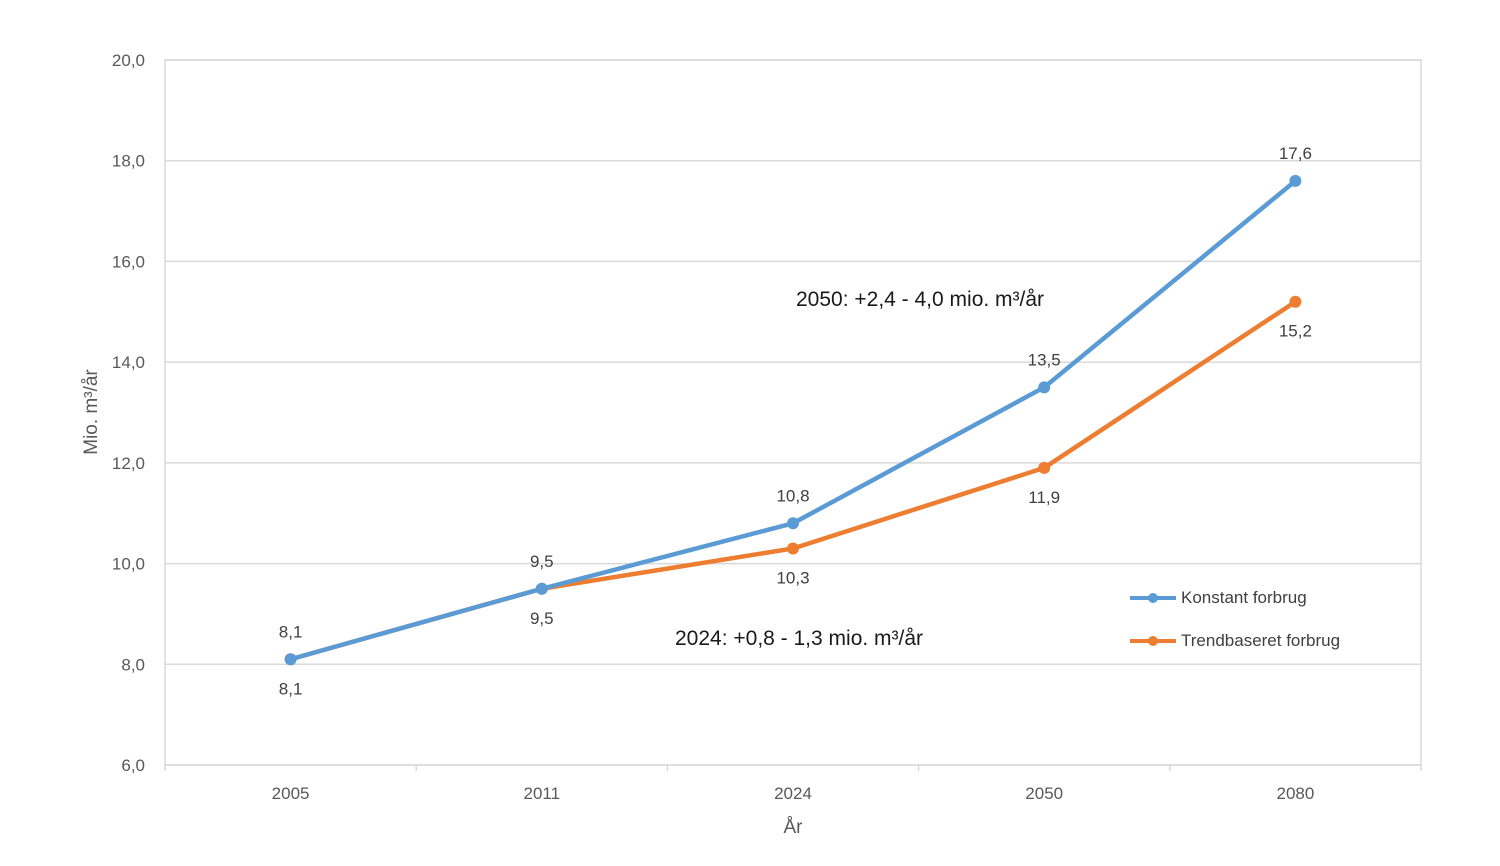 The image size is (1500, 866). I want to click on y-axis-title: Mio. m³/år, so click(91, 412).